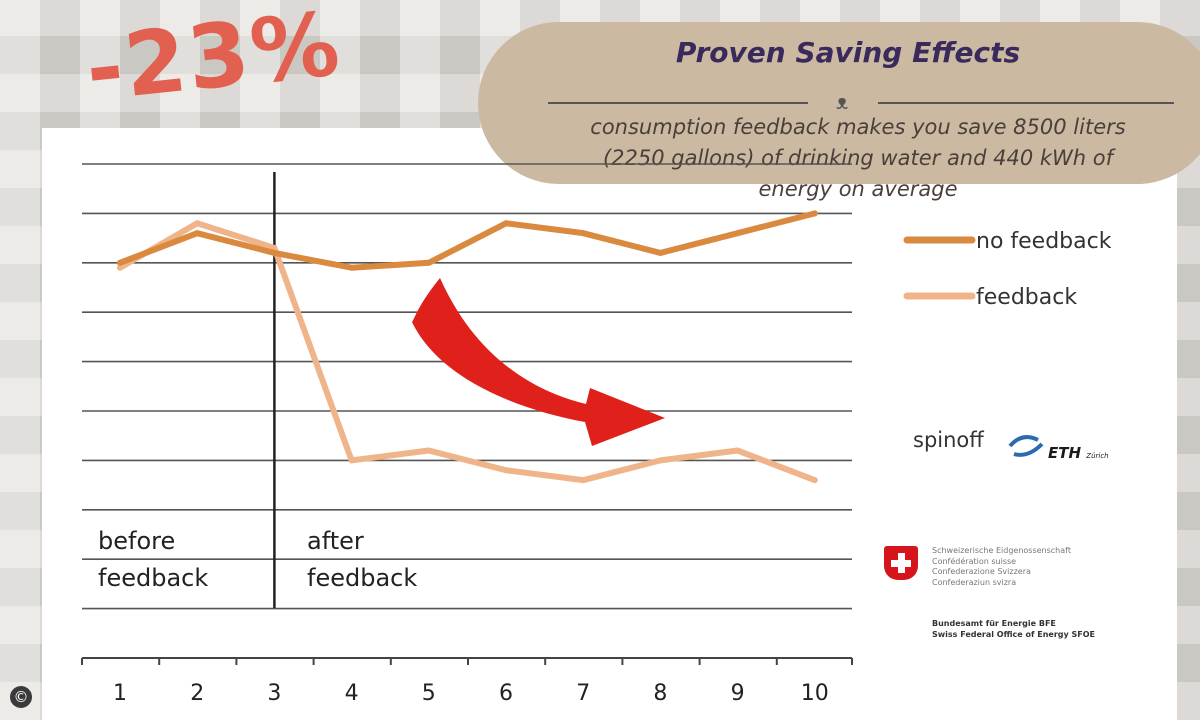 The height and width of the screenshot is (720, 1200). What do you see at coordinates (1026, 103) in the screenshot?
I see `divider-right` at bounding box center [1026, 103].